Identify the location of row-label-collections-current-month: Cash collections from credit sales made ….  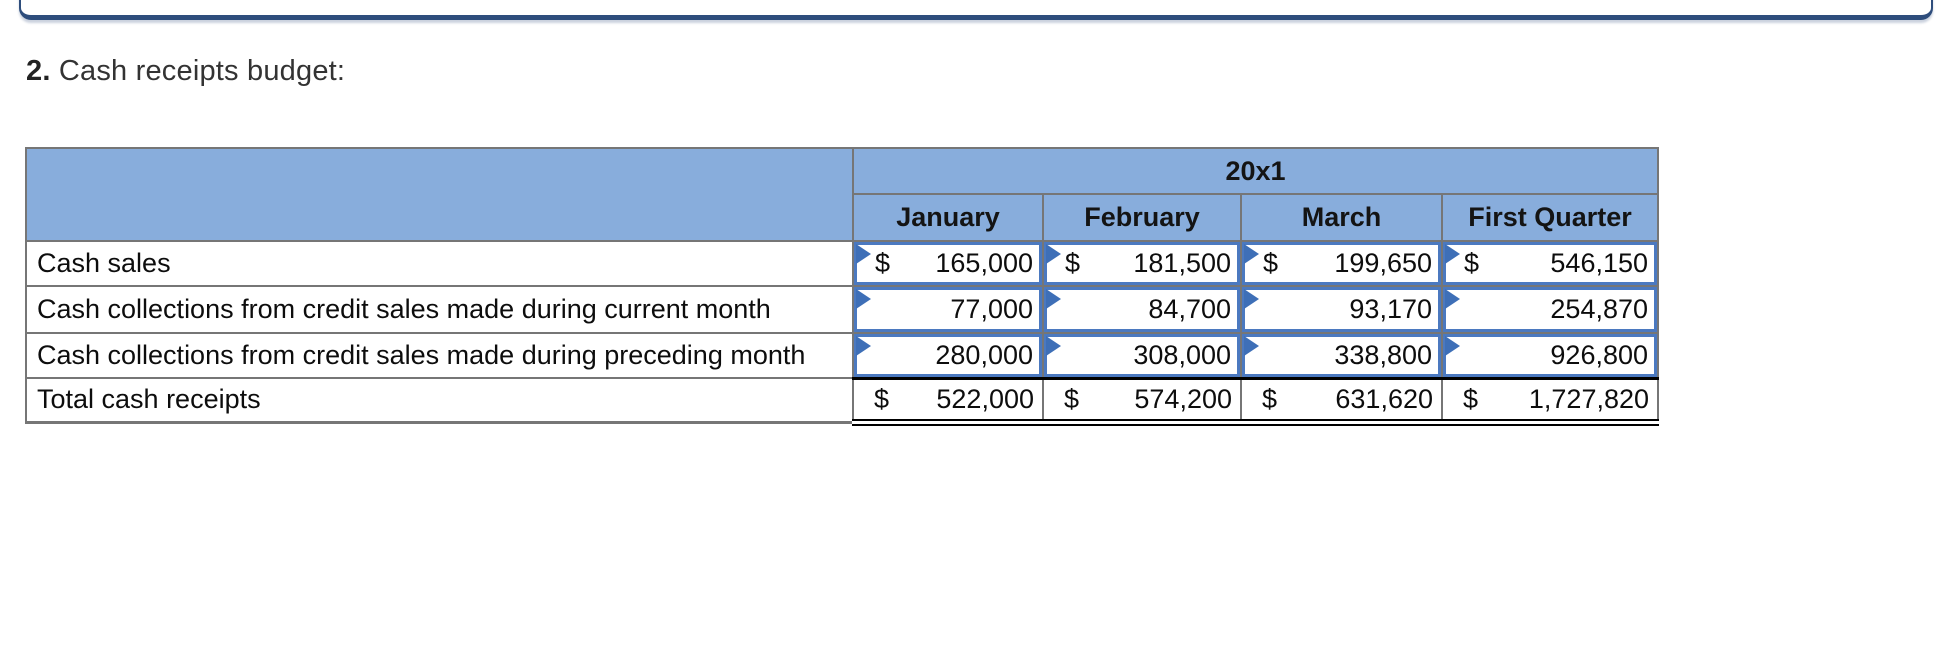
(439, 309).